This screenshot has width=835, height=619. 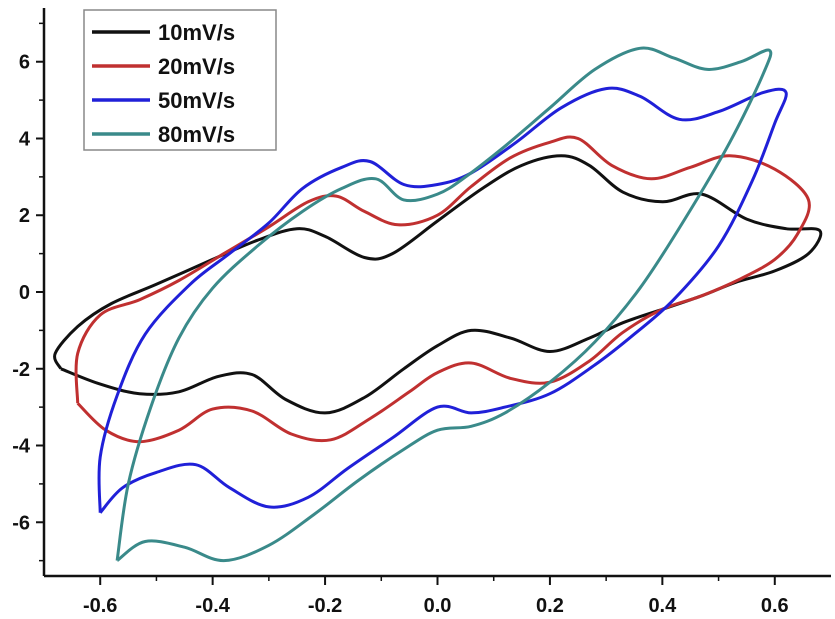 What do you see at coordinates (163, 83) in the screenshot?
I see `legend-items: 10mV/s 20mV/s 50mV/s 80mV/s` at bounding box center [163, 83].